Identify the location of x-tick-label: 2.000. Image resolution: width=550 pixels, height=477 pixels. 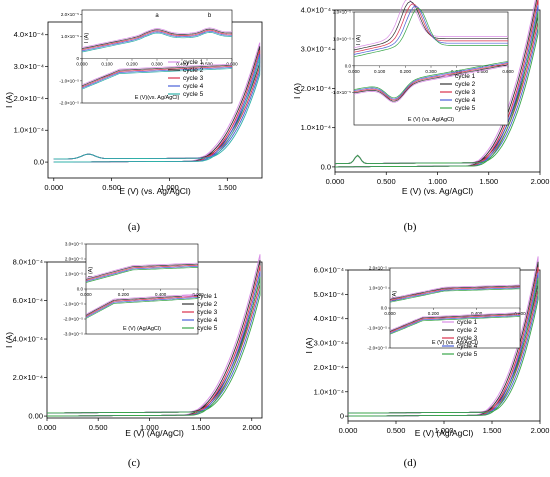
(540, 181).